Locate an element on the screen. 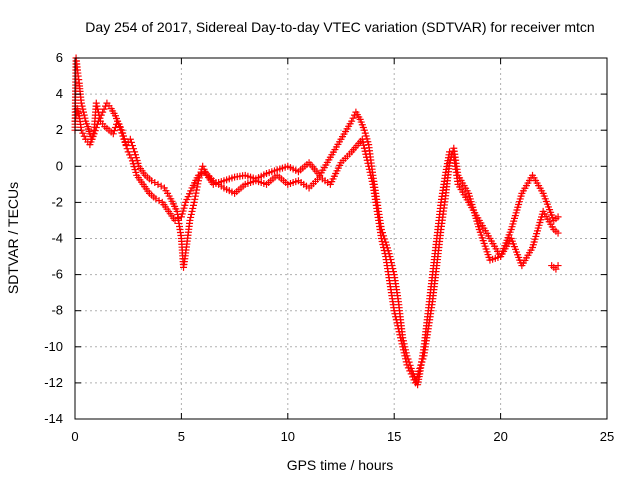 This screenshot has width=640, height=480. y-tick-label: 4 is located at coordinates (59, 93).